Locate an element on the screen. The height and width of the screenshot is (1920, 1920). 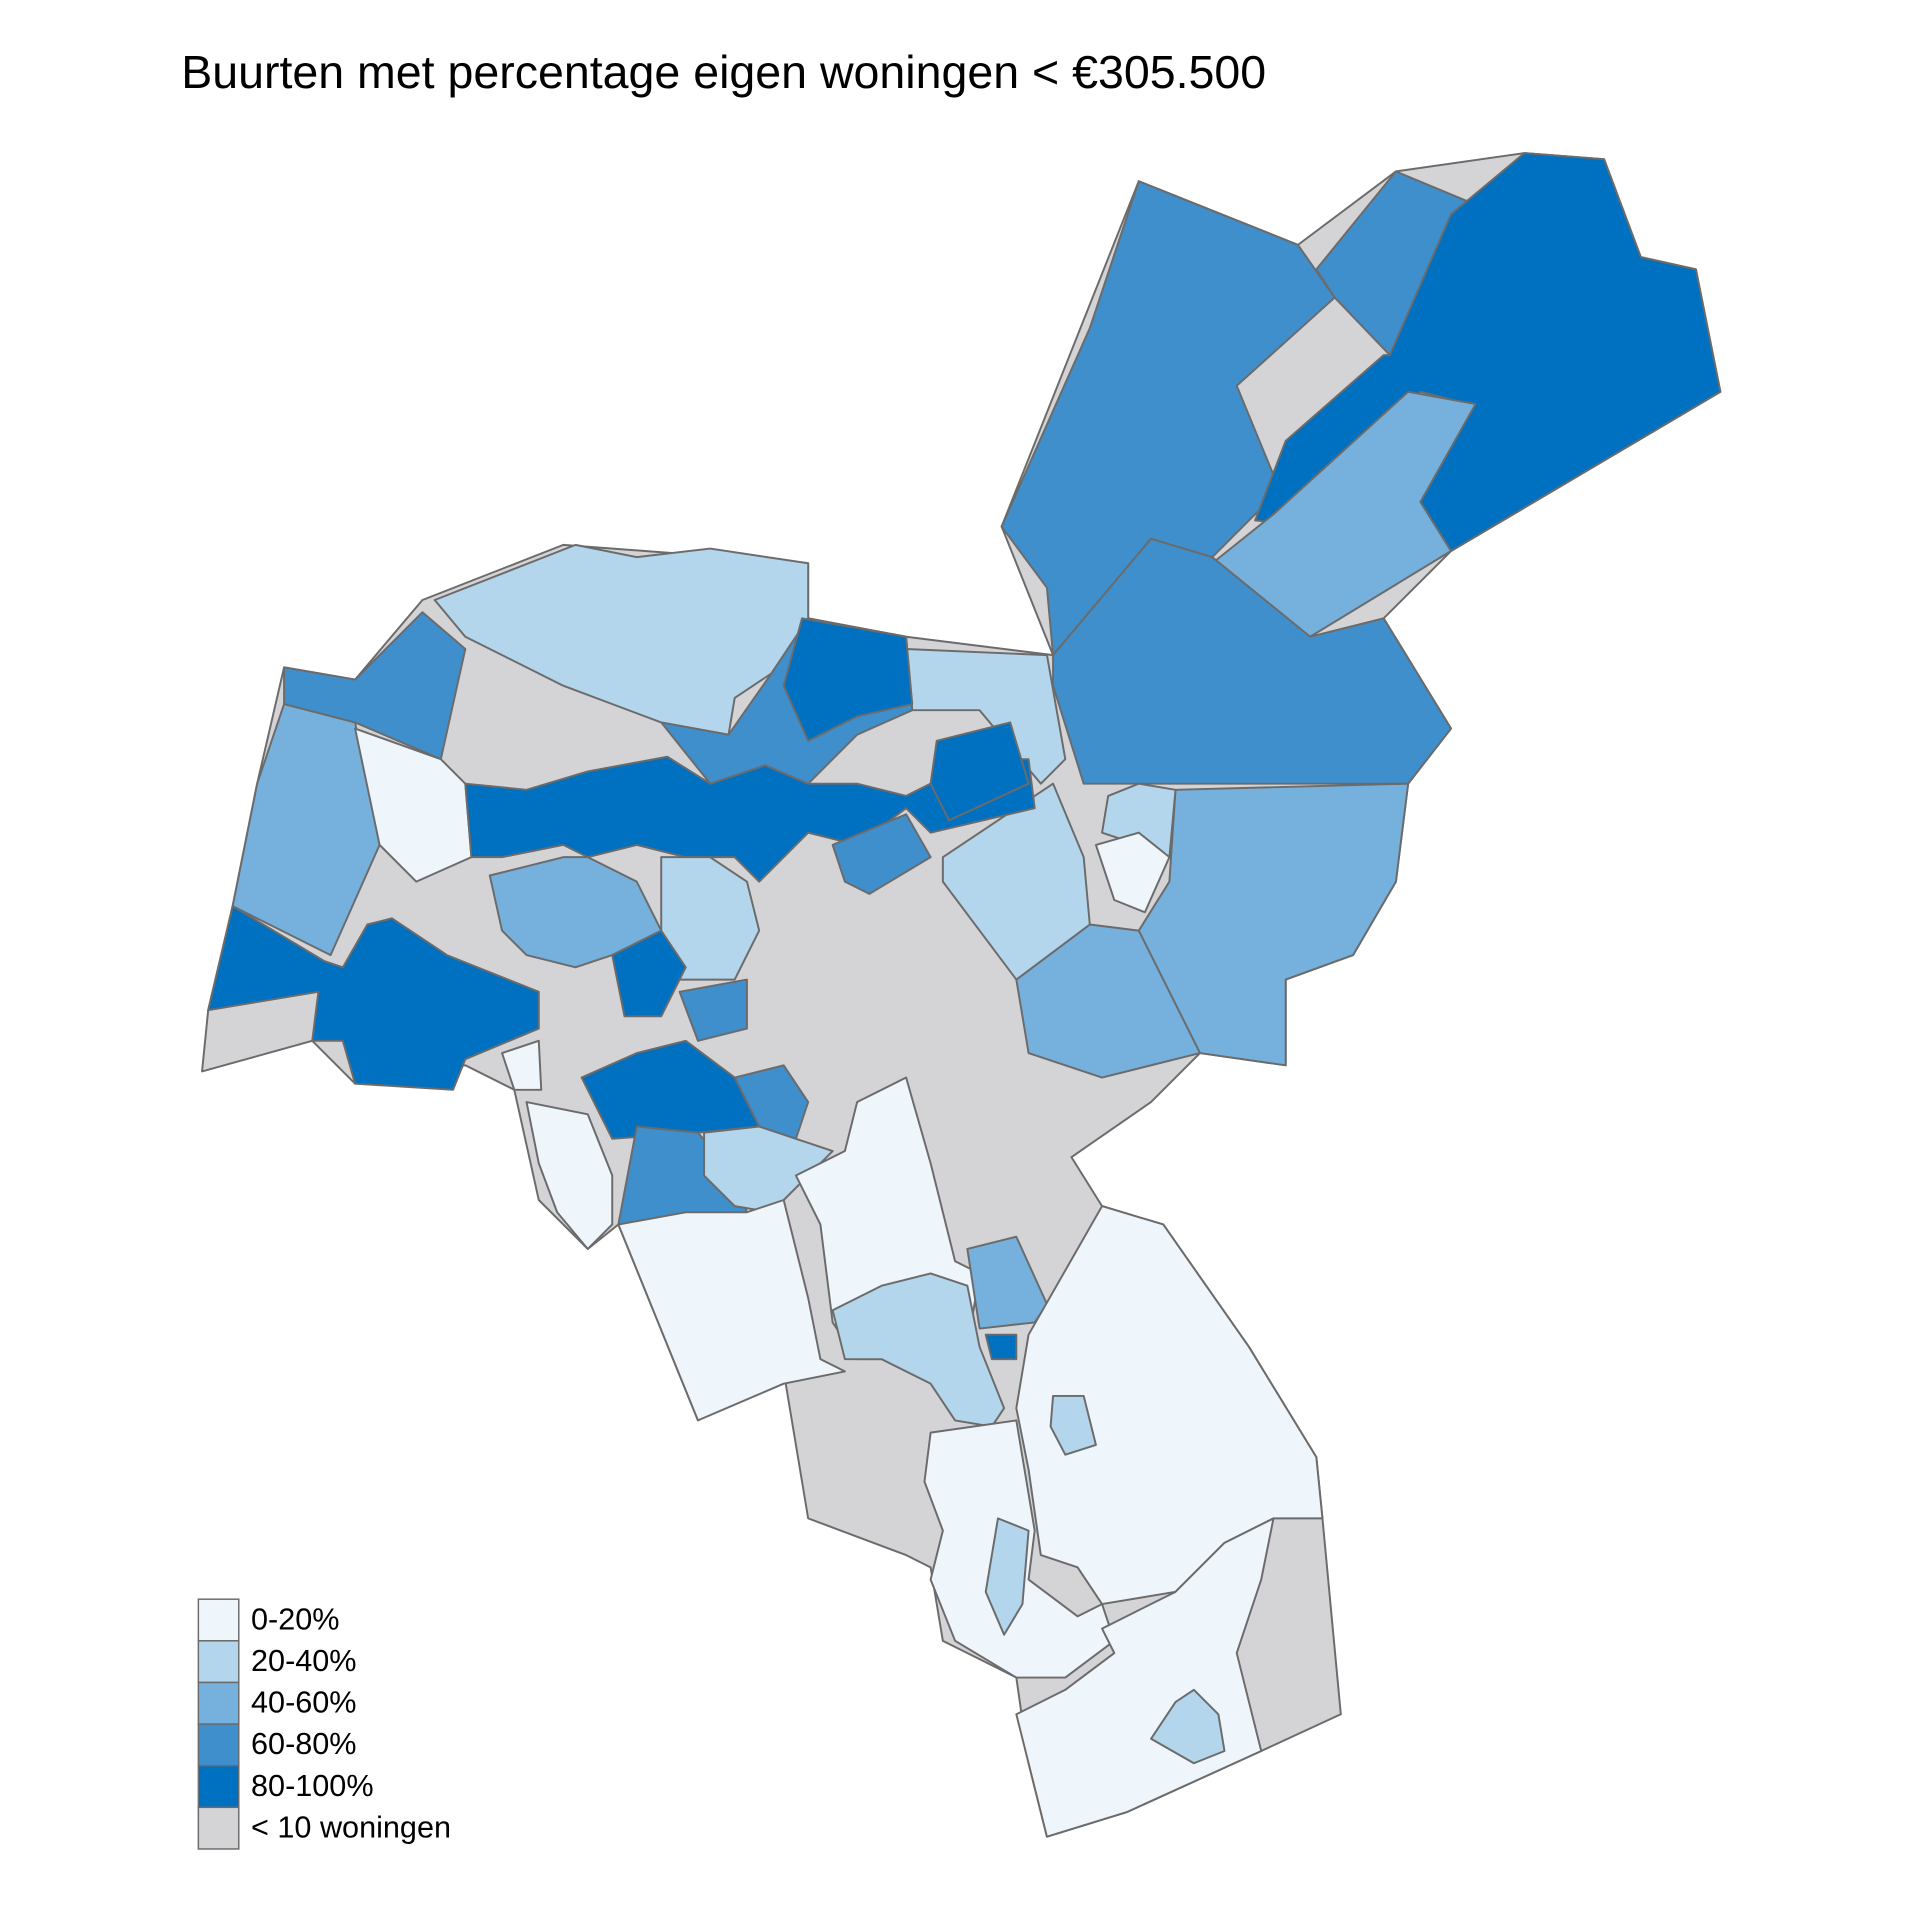
legend-label: 40-60% is located at coordinates (304, 1703).